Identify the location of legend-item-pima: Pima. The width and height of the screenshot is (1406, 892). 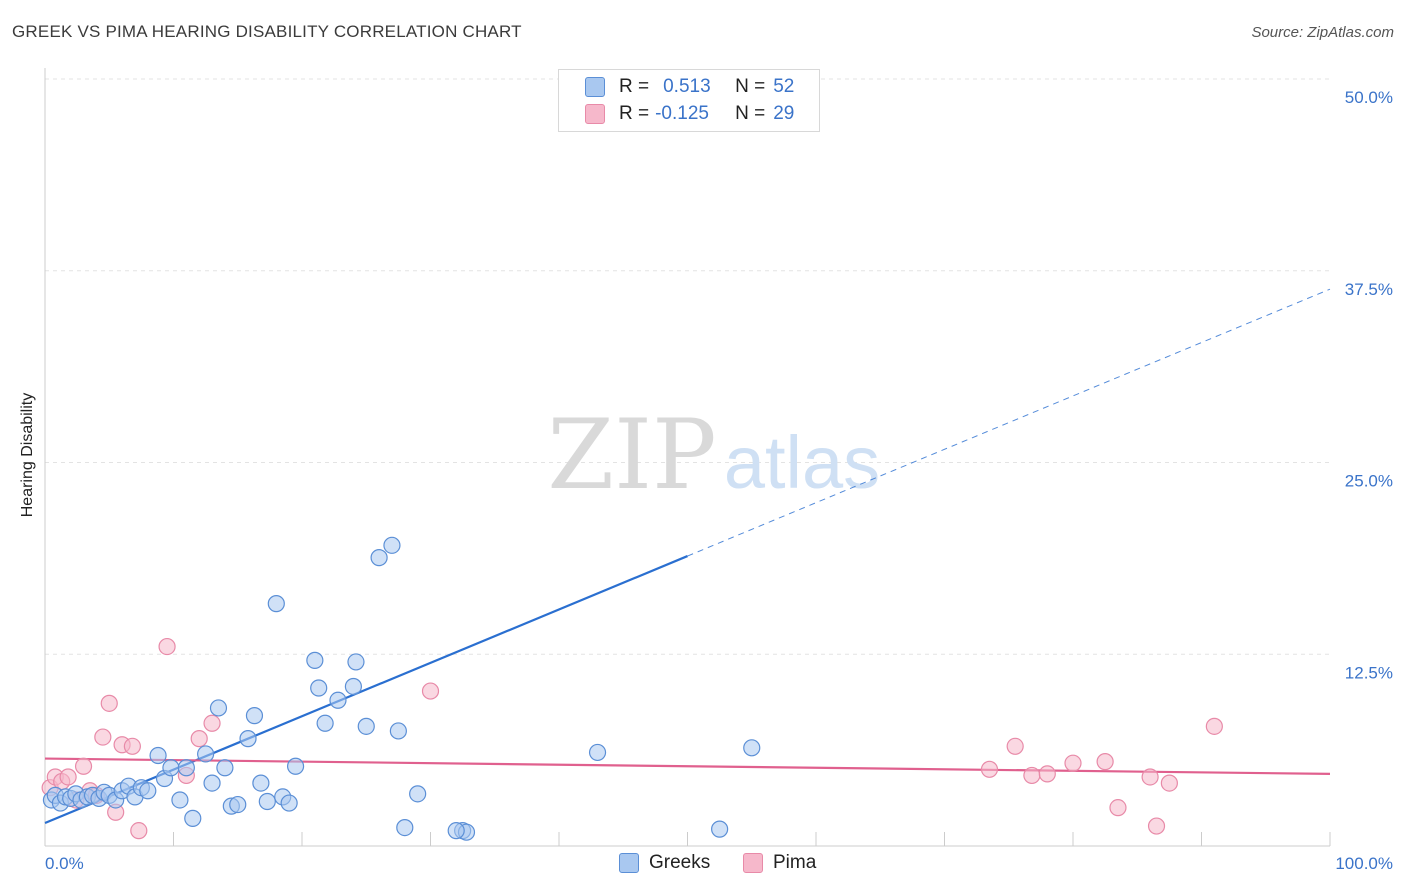
(779, 863).